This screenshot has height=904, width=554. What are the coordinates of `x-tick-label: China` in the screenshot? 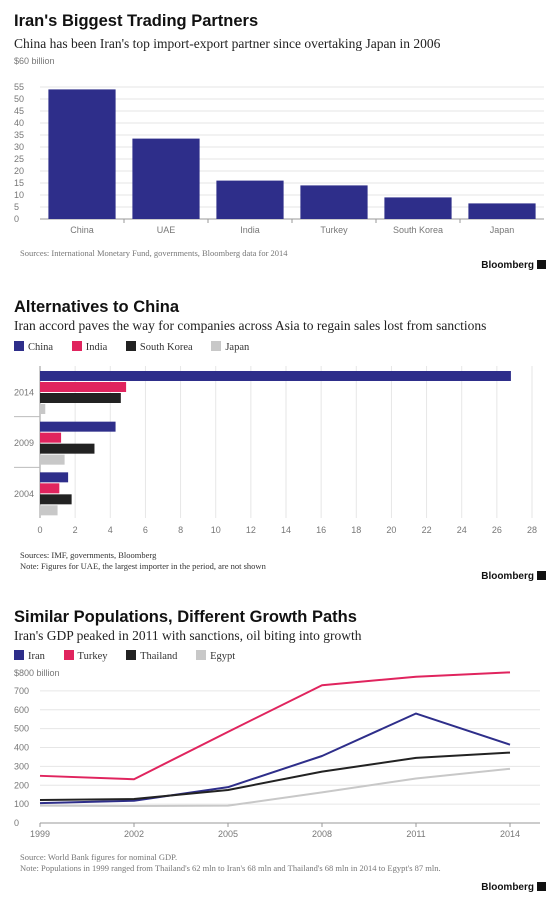 It's located at (82, 230).